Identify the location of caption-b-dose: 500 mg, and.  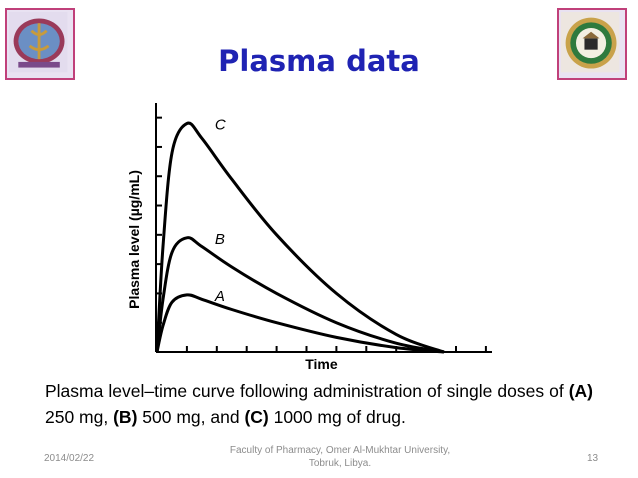
(191, 417).